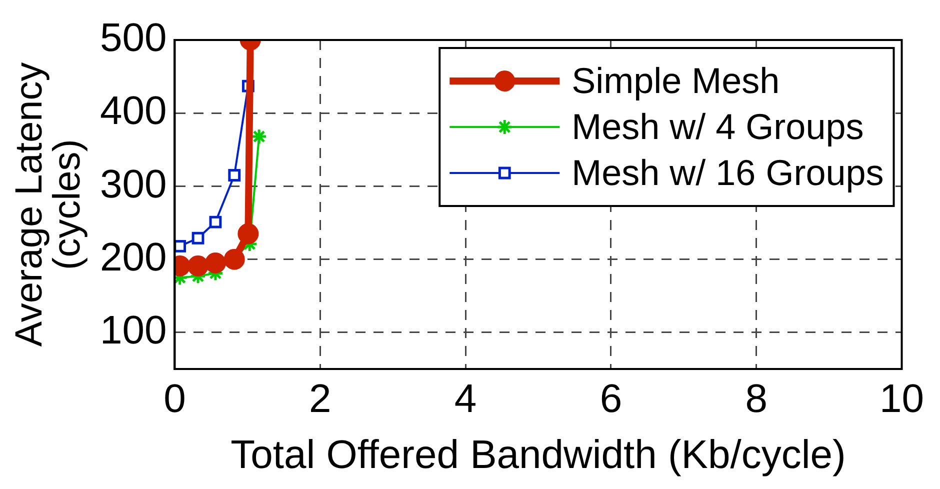  What do you see at coordinates (728, 172) in the screenshot?
I see `legend-label: Mesh w/ 16 Groups` at bounding box center [728, 172].